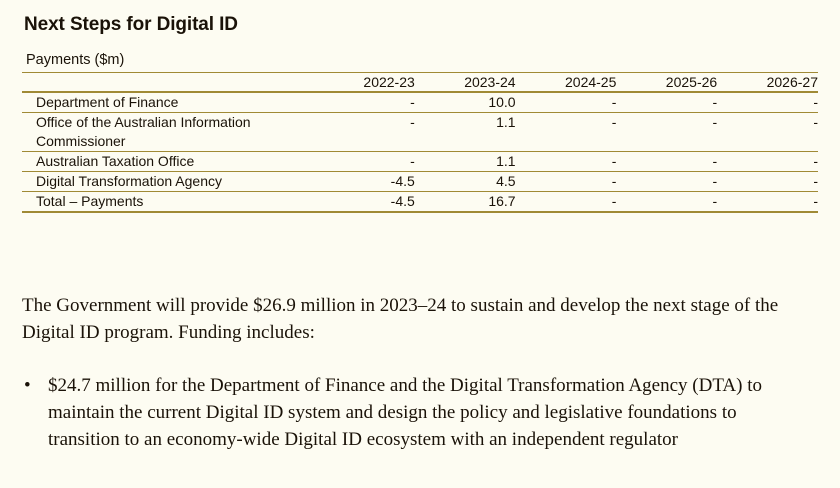  I want to click on row-label-australian-taxation-office: Australian Taxation Office, so click(168, 161).